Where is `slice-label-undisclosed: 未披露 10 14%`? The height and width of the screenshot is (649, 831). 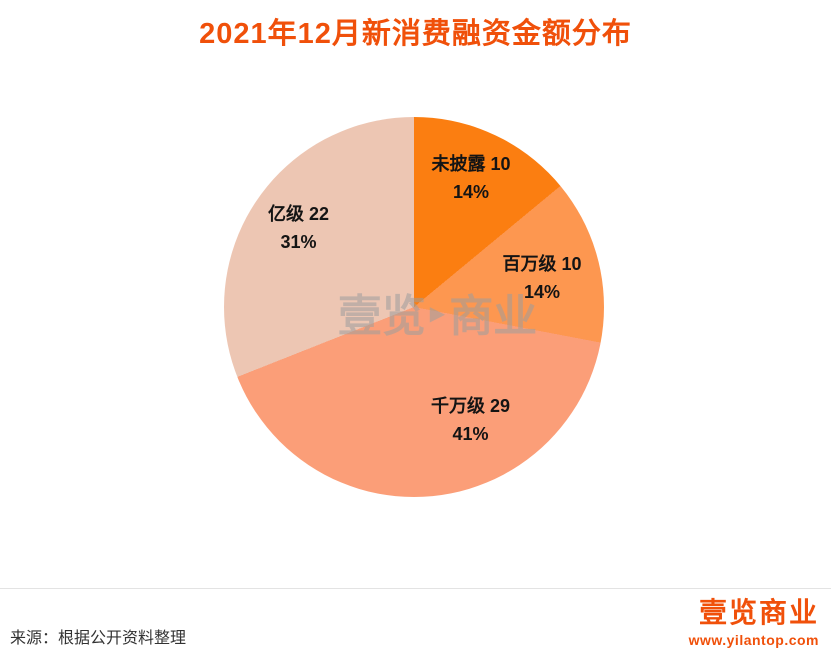 slice-label-undisclosed: 未披露 10 14% is located at coordinates (471, 178).